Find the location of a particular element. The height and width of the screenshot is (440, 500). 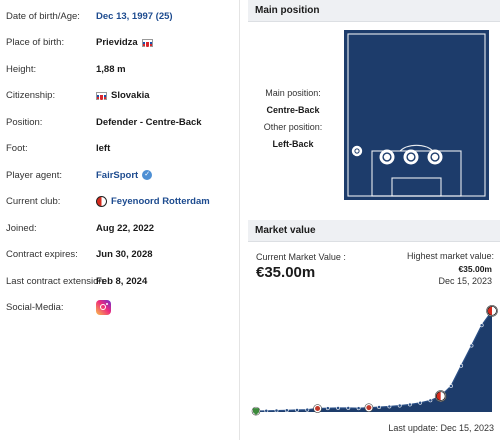

info-row: Current club: Feyenoord Rotterdam is located at coordinates (120, 202).